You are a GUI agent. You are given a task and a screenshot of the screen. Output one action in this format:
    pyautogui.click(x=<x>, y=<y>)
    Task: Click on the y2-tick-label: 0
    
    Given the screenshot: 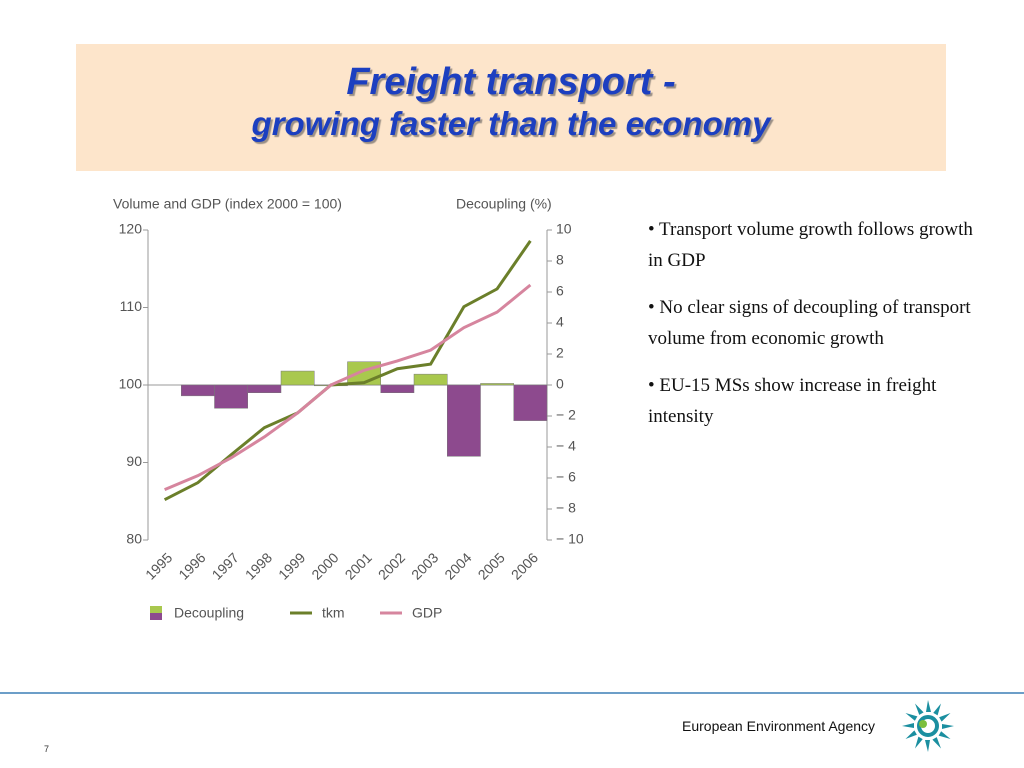 What is the action you would take?
    pyautogui.click(x=560, y=384)
    